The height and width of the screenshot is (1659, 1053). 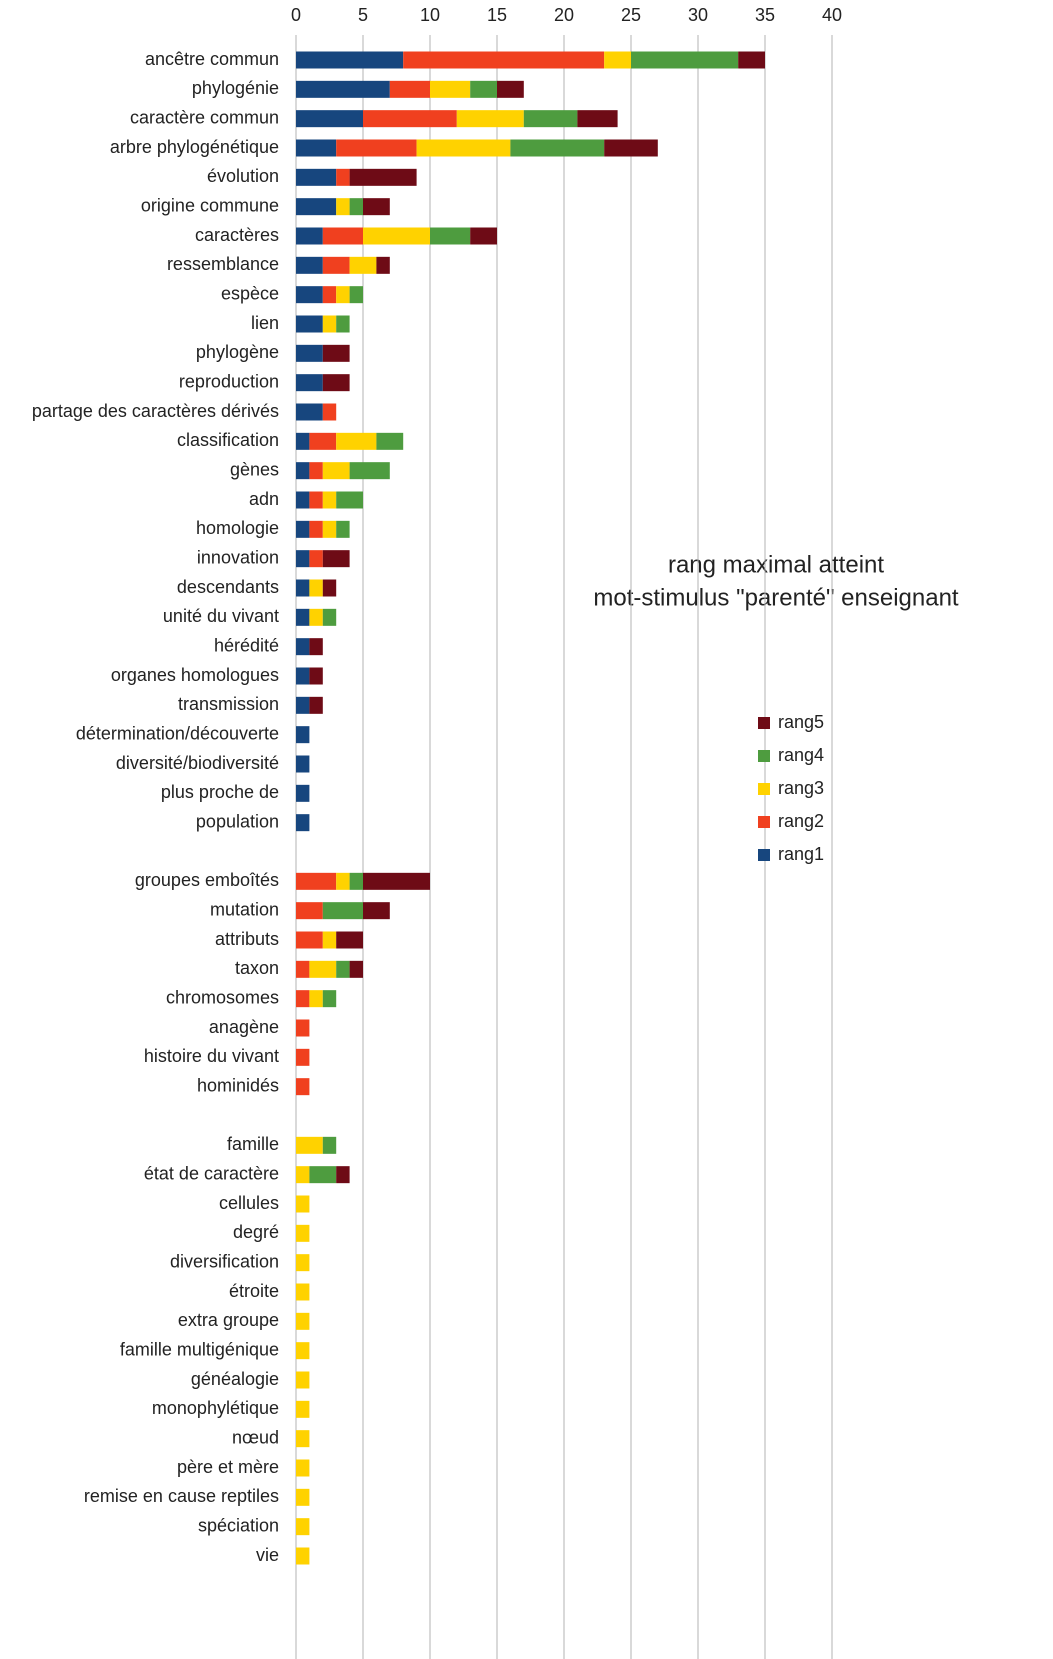 I want to click on y-tick-label: taxon, so click(x=257, y=968).